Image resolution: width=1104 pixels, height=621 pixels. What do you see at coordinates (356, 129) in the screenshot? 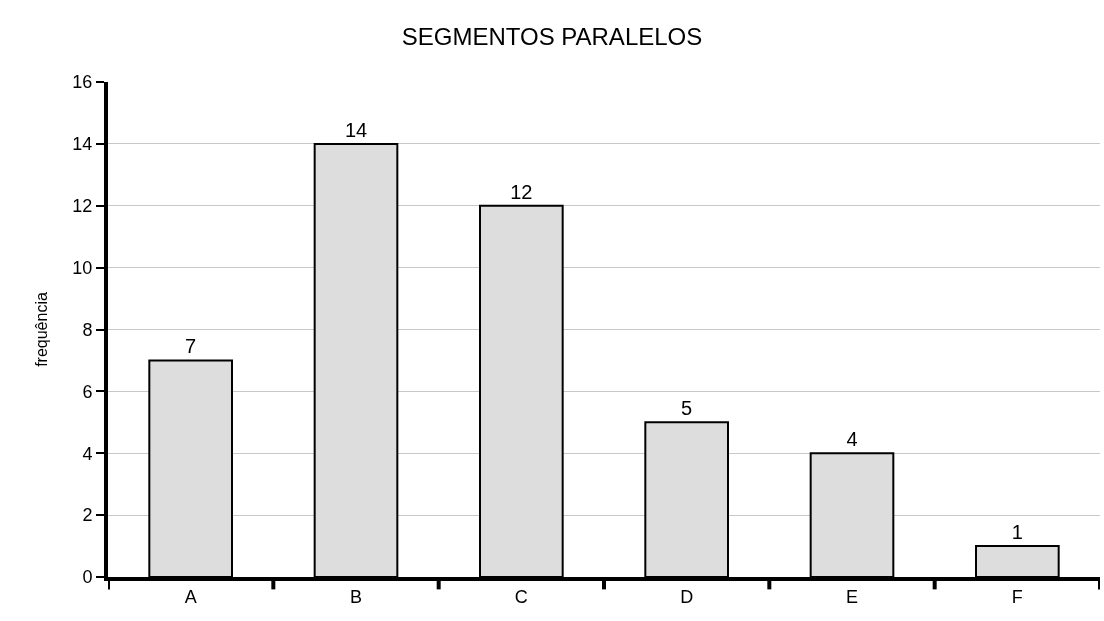
I see `data-label: 14` at bounding box center [356, 129].